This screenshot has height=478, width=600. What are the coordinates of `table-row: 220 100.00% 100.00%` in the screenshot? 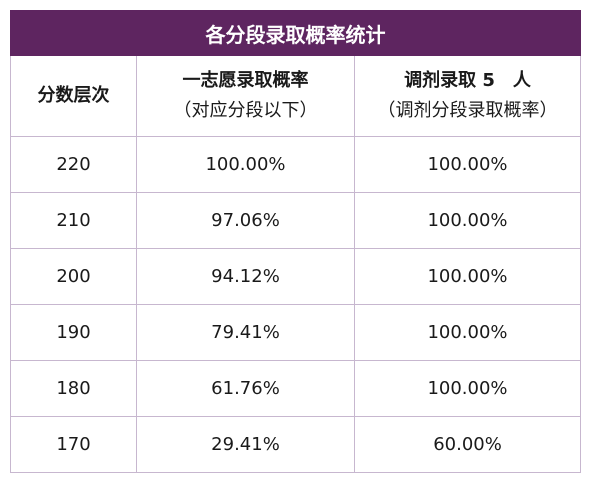 It's located at (296, 164).